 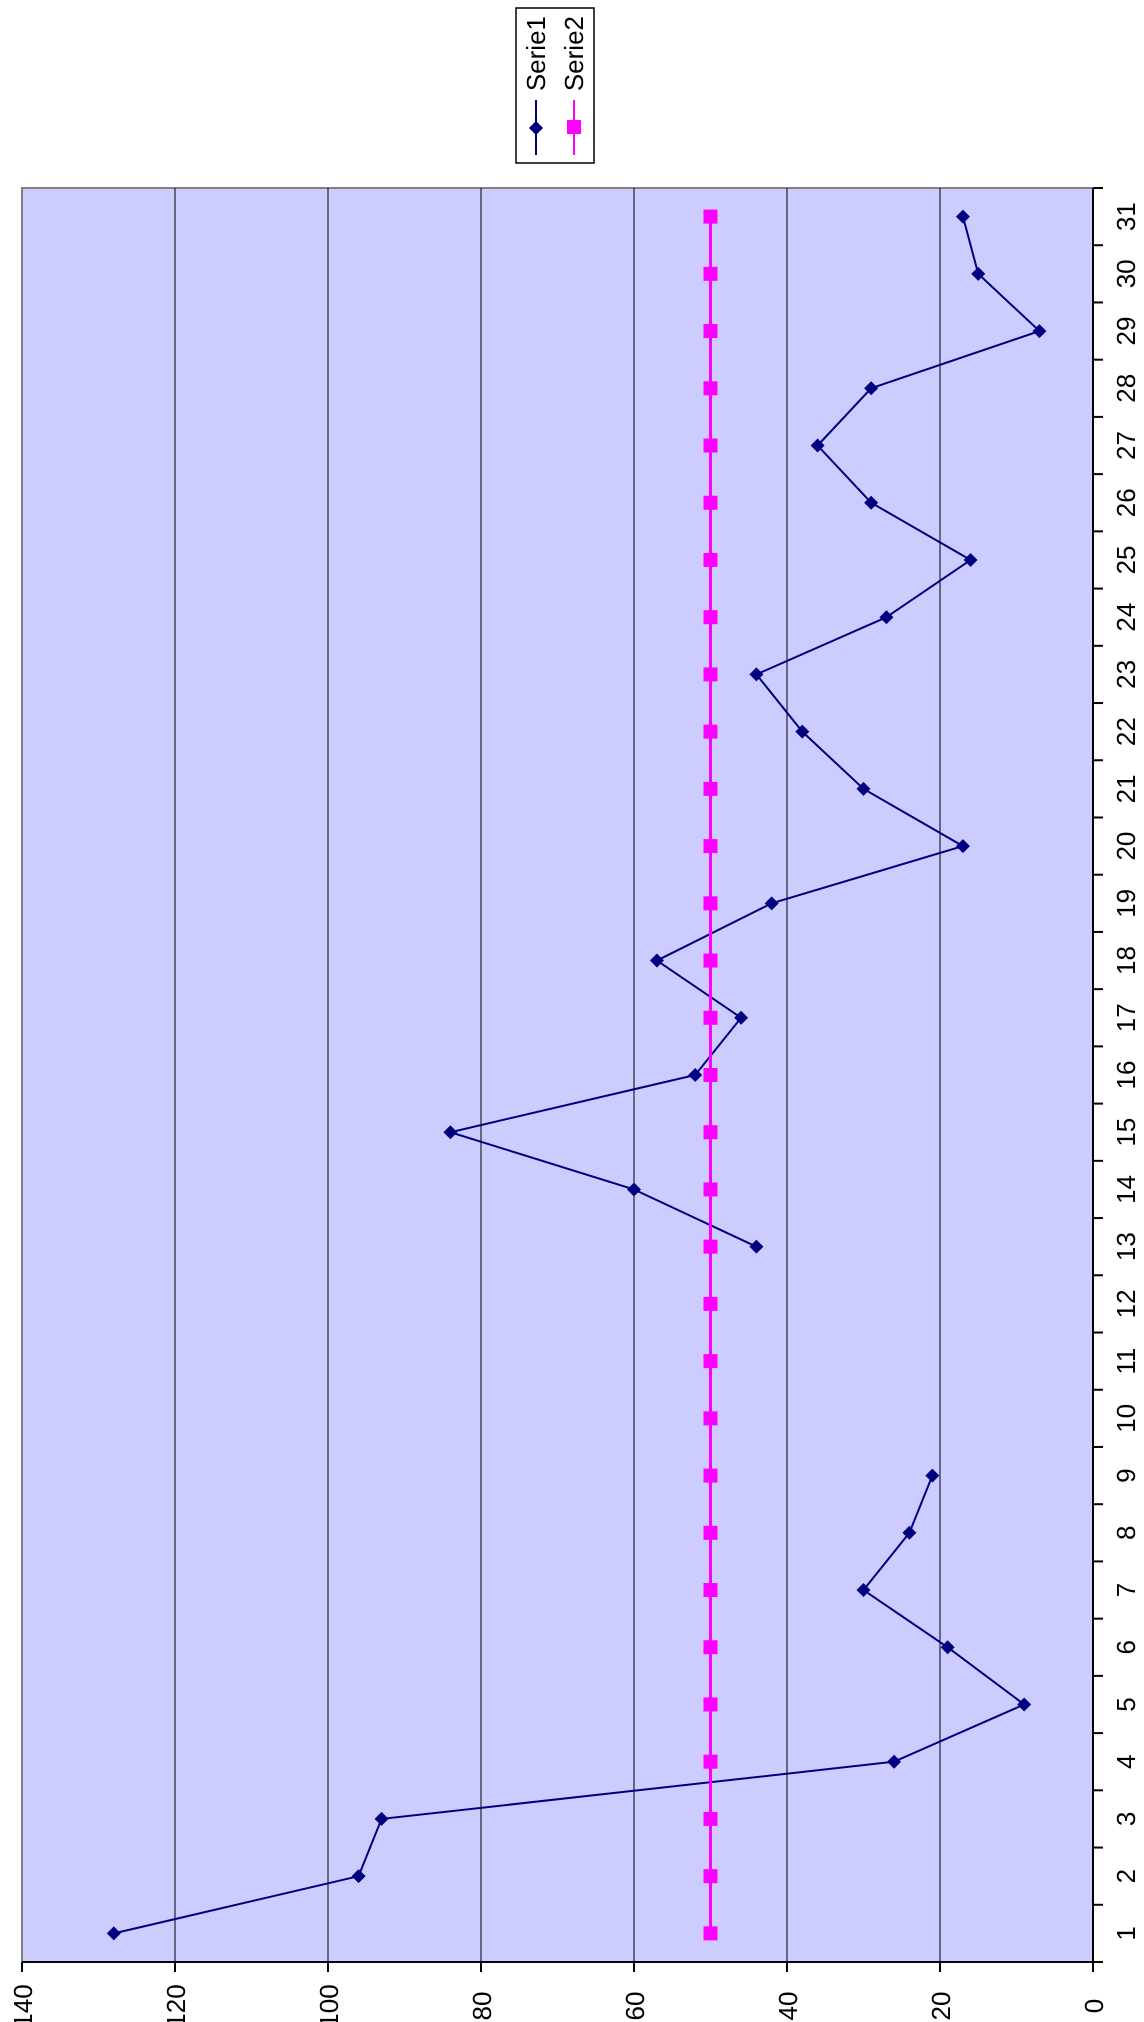 What do you see at coordinates (635, 2006) in the screenshot?
I see `value-tick-label: 60` at bounding box center [635, 2006].